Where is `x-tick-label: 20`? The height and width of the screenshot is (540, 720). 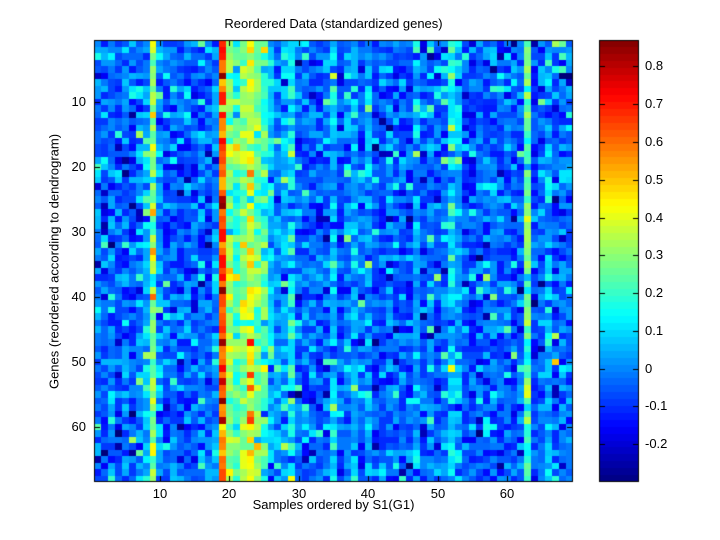
x-tick-label: 20 is located at coordinates (229, 493).